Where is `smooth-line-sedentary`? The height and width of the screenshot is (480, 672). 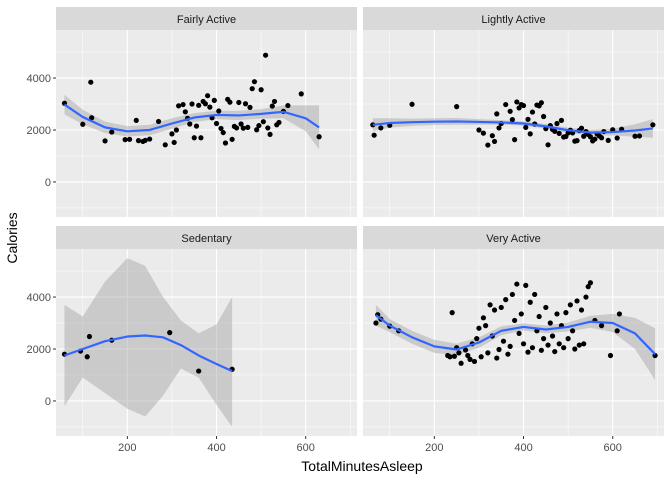 smooth-line-sedentary is located at coordinates (148, 353).